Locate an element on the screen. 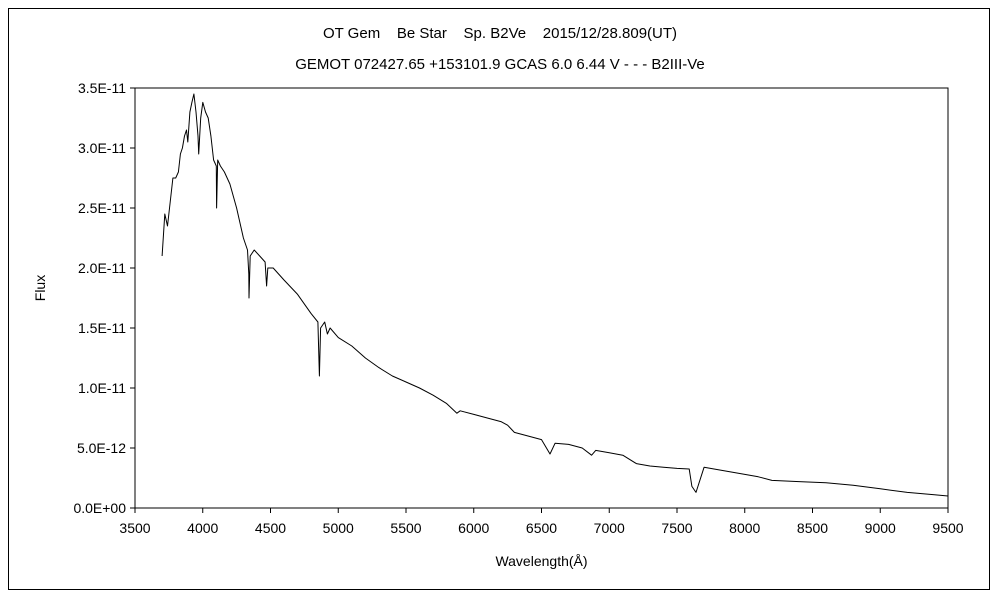 This screenshot has height=600, width=1000. x-tick-label: 4000 is located at coordinates (202, 528).